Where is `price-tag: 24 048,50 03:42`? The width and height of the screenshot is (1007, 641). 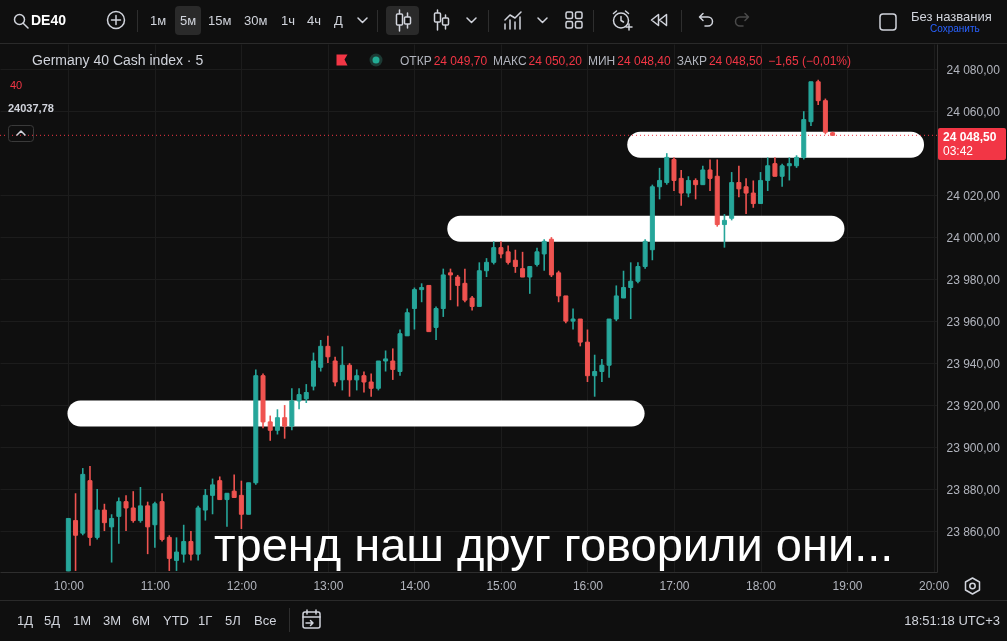 price-tag: 24 048,50 03:42 is located at coordinates (972, 144).